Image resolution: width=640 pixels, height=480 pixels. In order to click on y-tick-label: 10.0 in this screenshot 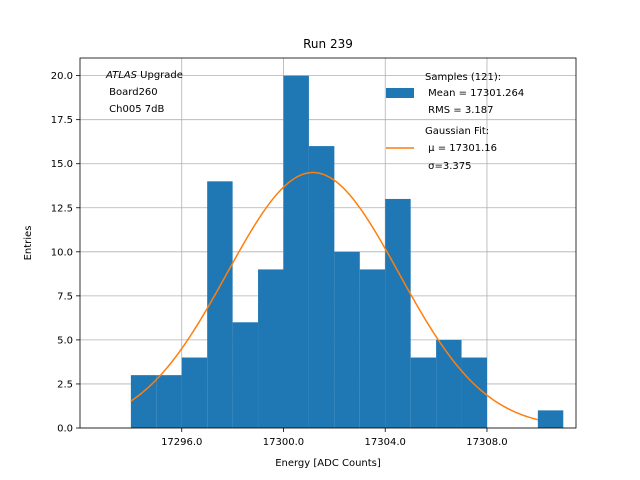, I will do `click(62, 252)`.